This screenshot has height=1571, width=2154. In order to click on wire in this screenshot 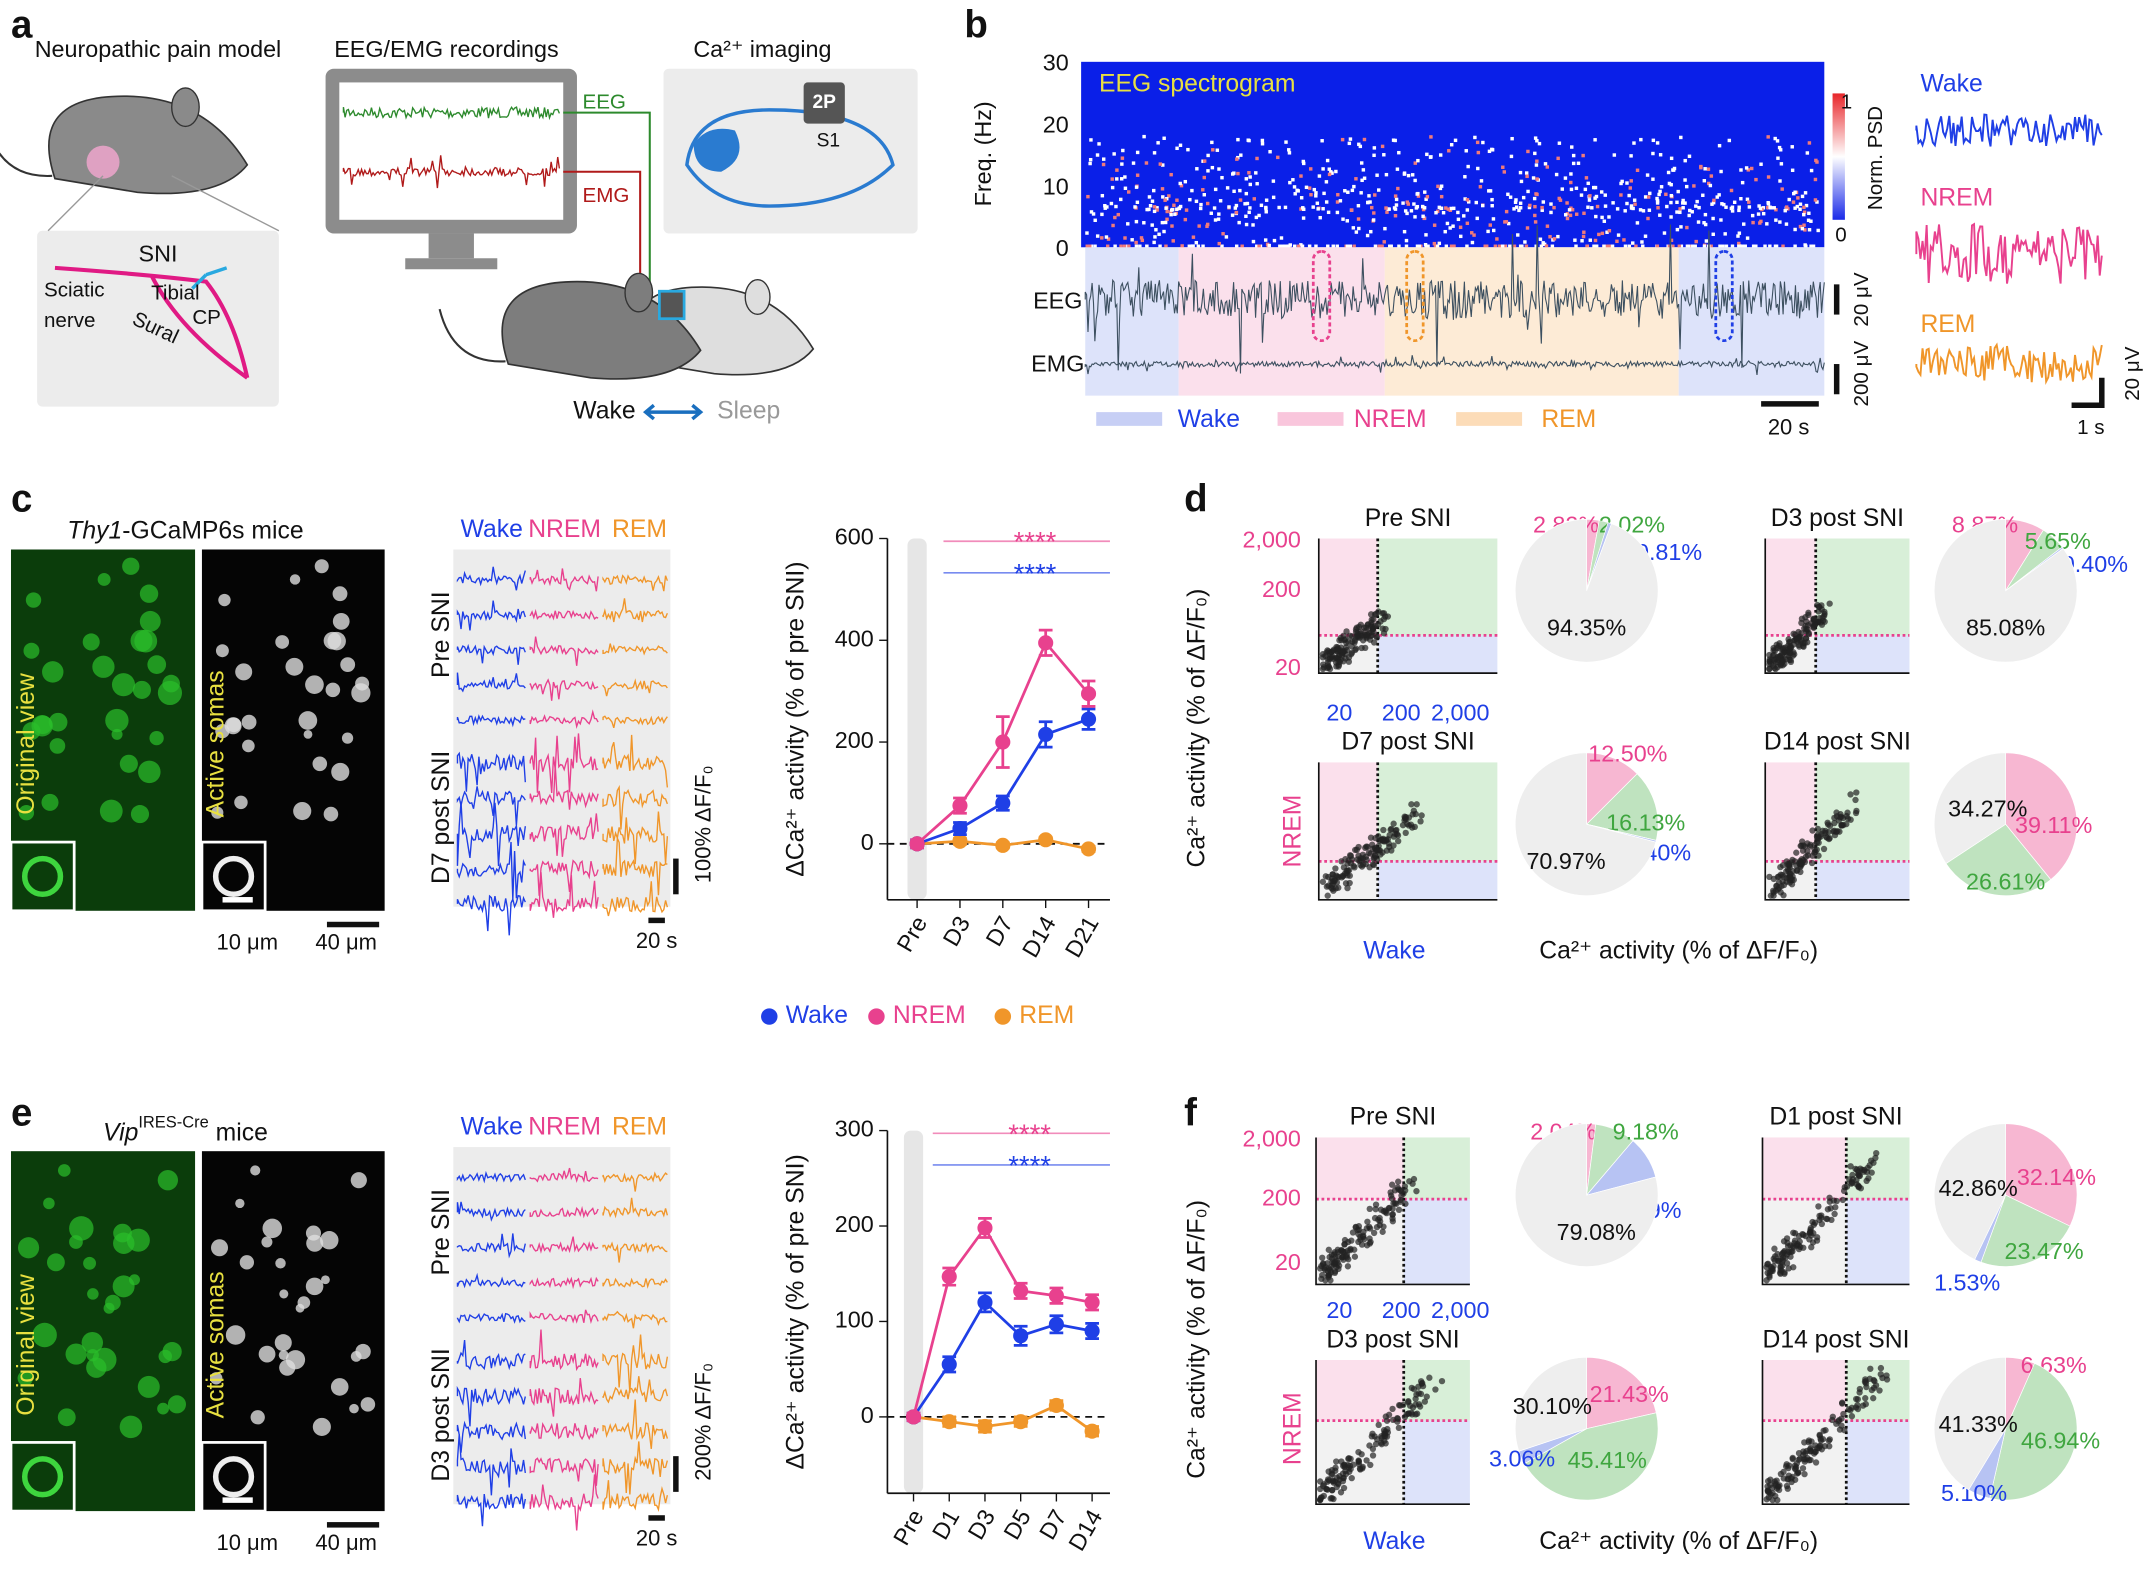, I will do `click(607, 203)`.